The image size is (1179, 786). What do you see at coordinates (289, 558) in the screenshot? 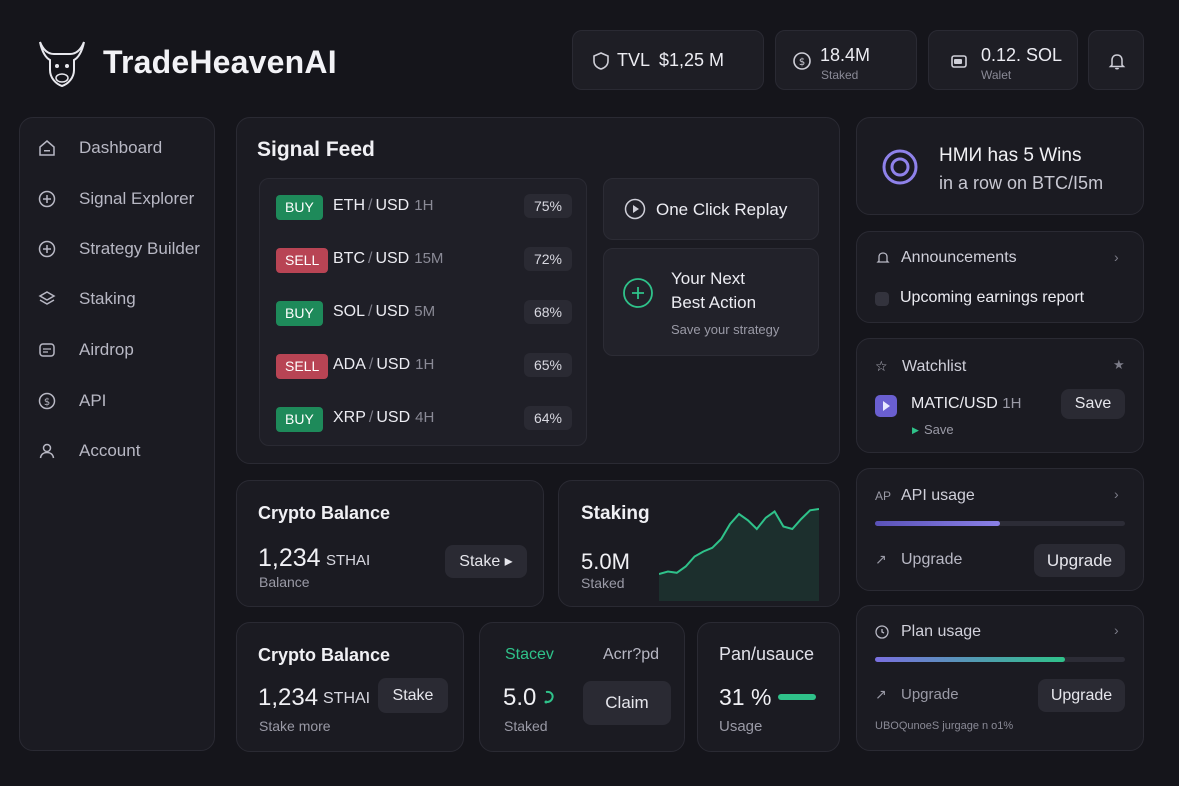
I see `balance-amount: 1,234` at bounding box center [289, 558].